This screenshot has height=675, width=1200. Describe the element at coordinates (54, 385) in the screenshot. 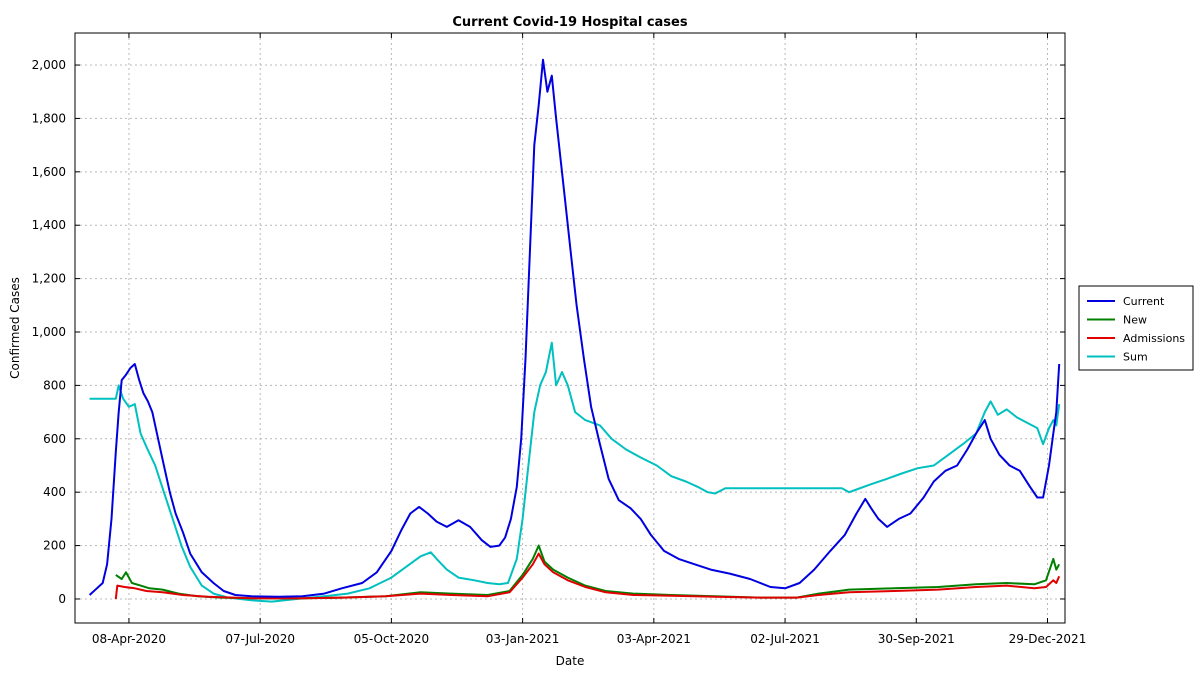

I see `y-tick-label: 800` at that location.